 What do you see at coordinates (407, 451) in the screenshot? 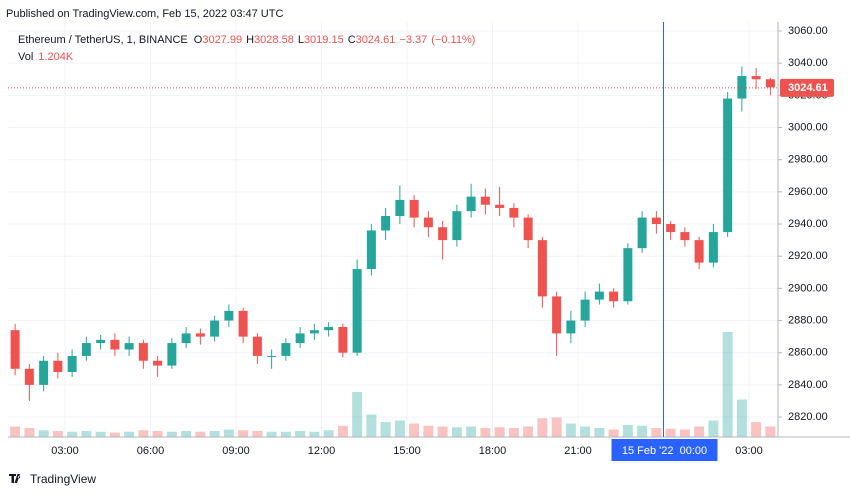
I see `x-tick-label: 15:00` at bounding box center [407, 451].